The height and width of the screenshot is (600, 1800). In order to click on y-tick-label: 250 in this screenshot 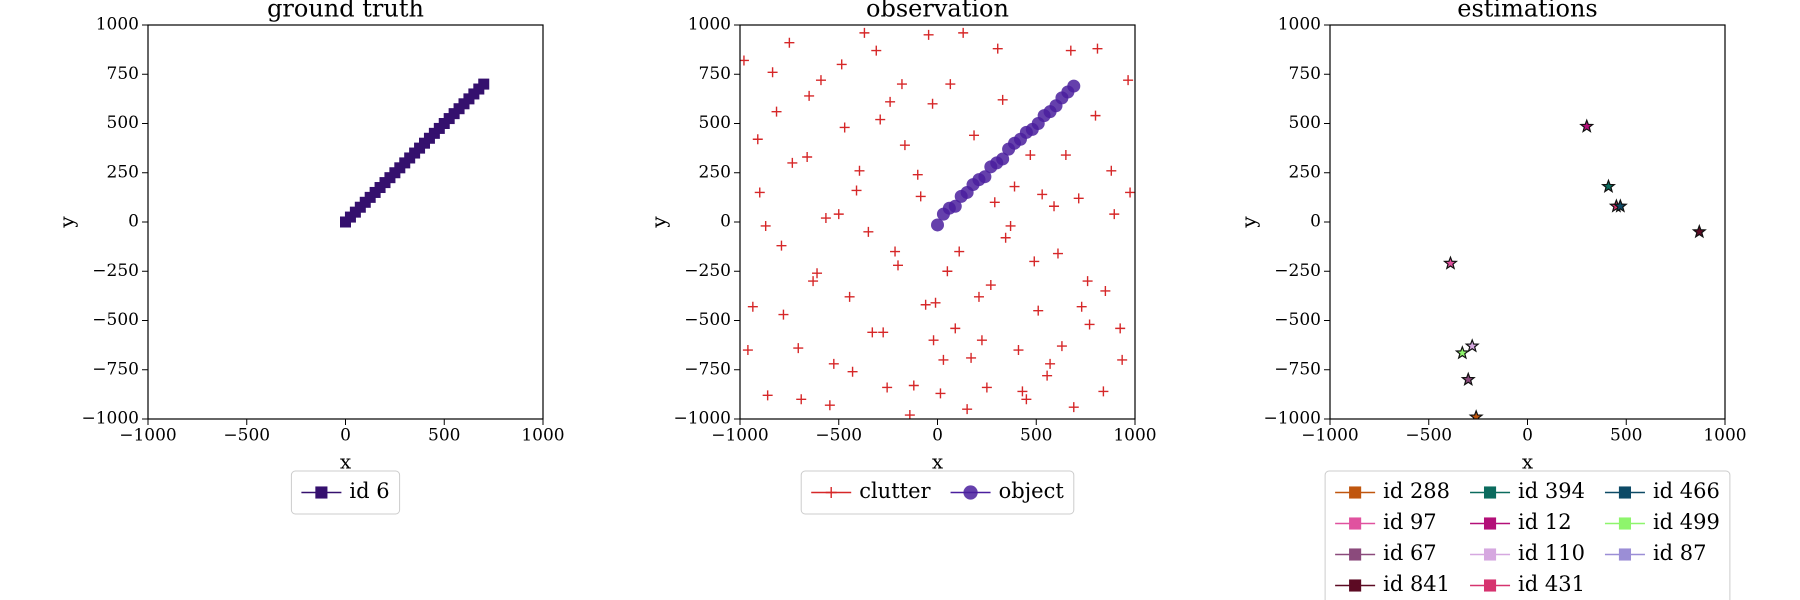, I will do `click(1305, 172)`.